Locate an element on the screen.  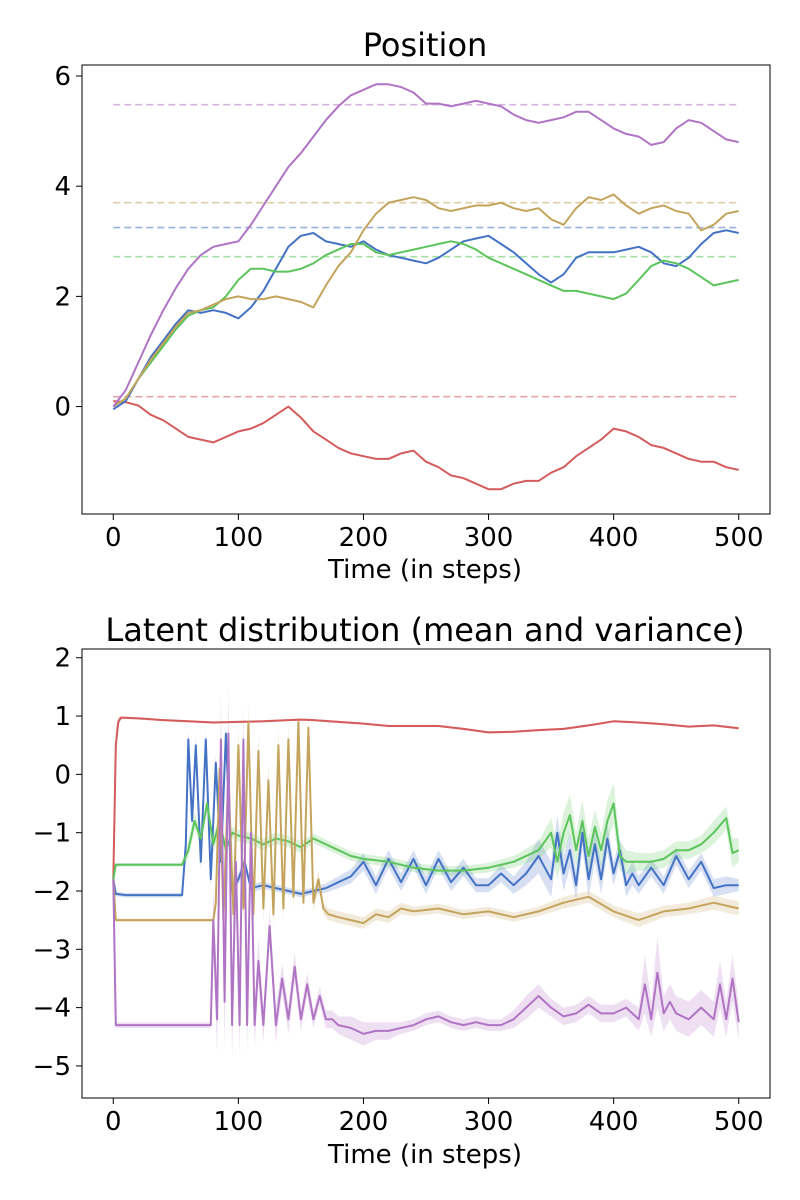
y-tick-label: −4 is located at coordinates (52, 1009).